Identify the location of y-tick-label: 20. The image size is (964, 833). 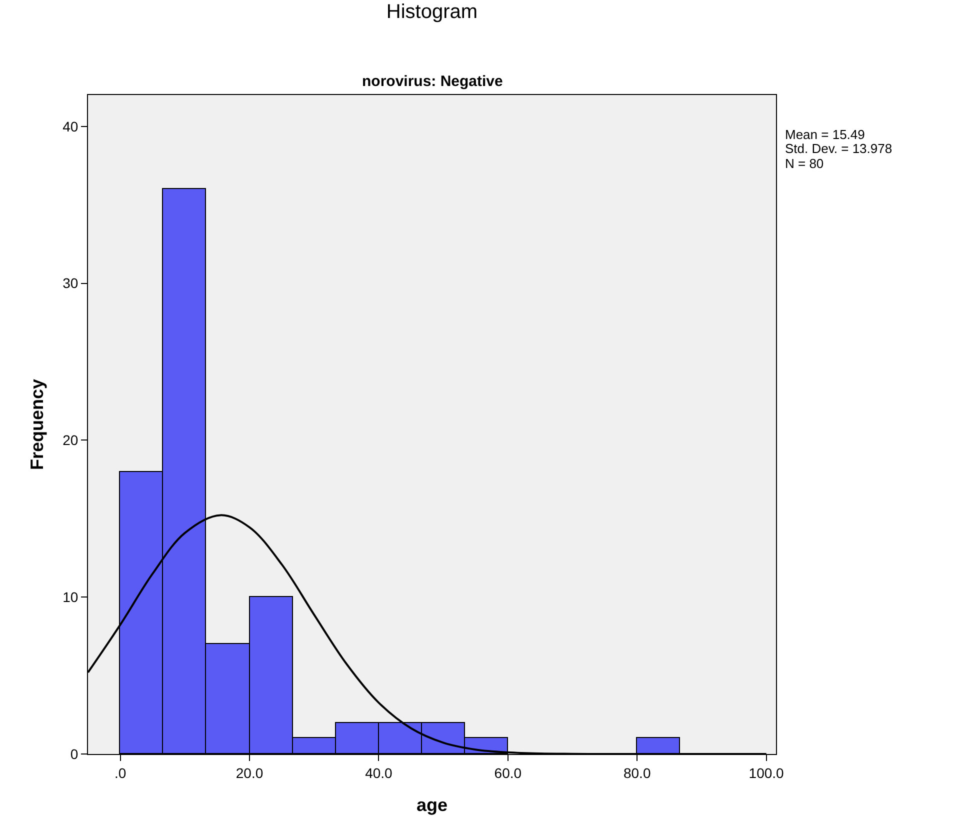
(70, 440).